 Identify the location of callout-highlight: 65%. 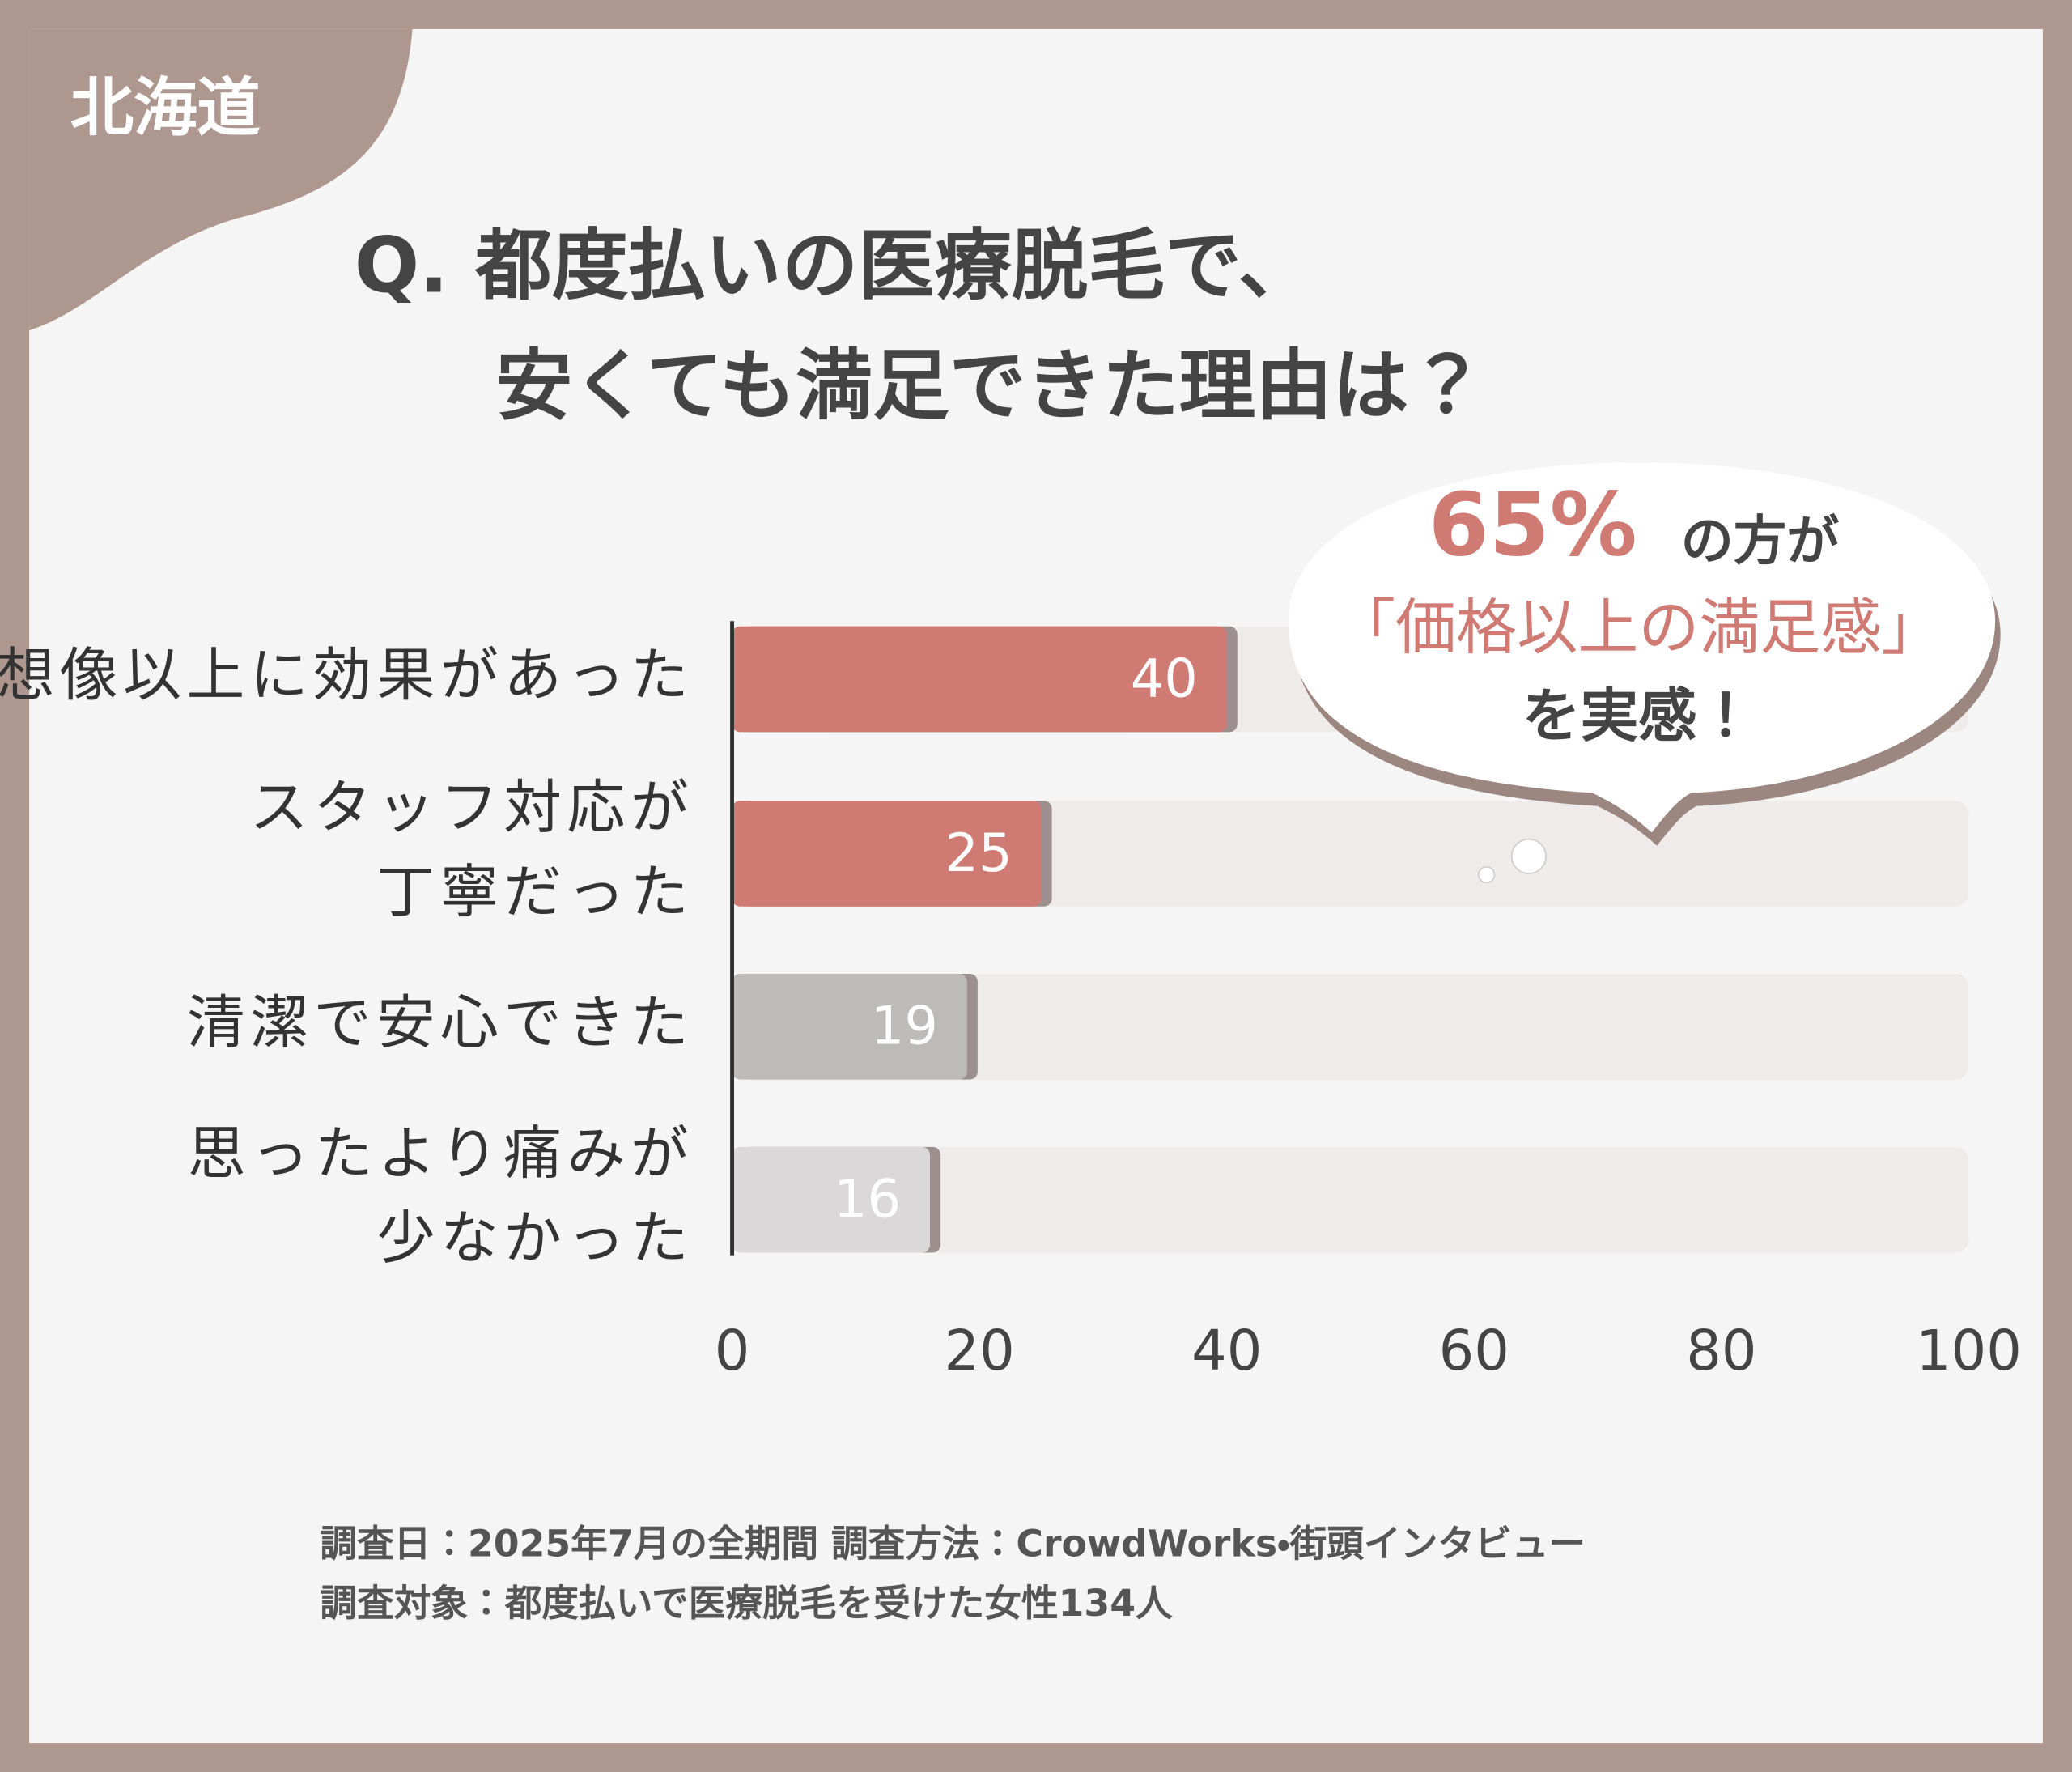
(1533, 525).